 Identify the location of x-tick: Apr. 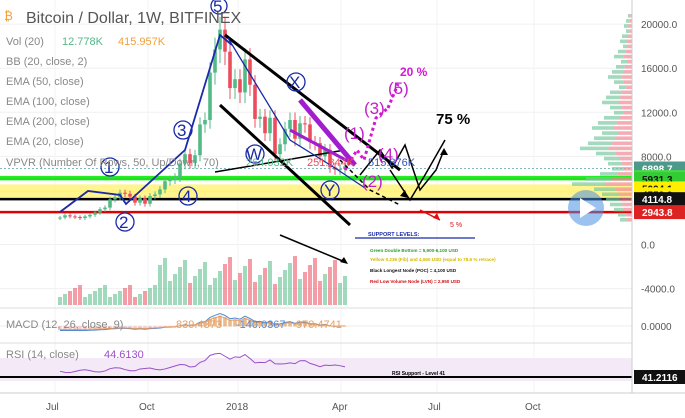
(340, 407).